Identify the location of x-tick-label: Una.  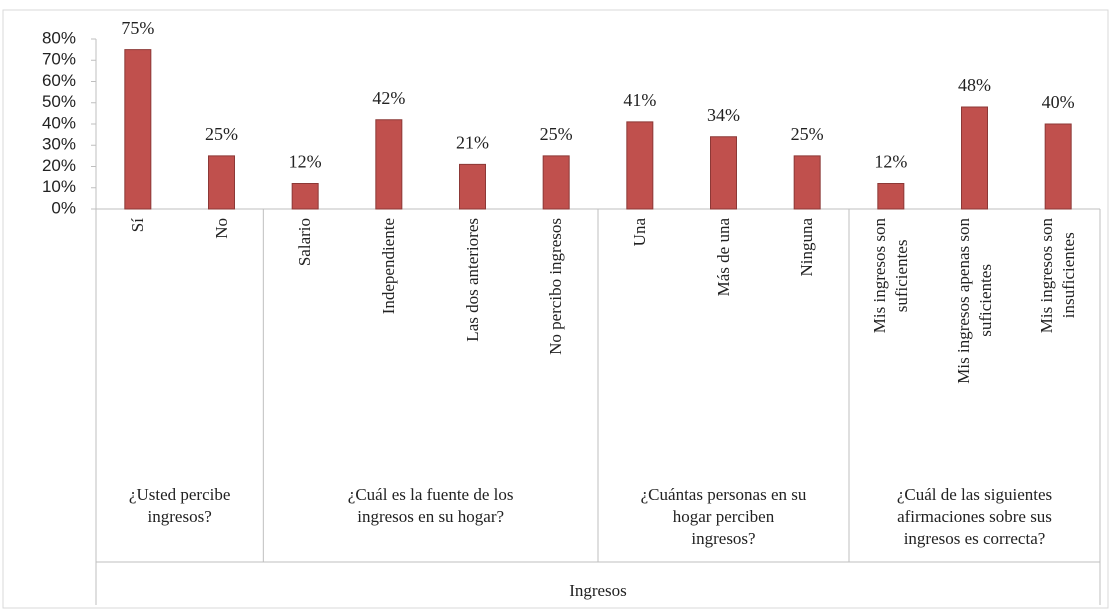
(639, 232).